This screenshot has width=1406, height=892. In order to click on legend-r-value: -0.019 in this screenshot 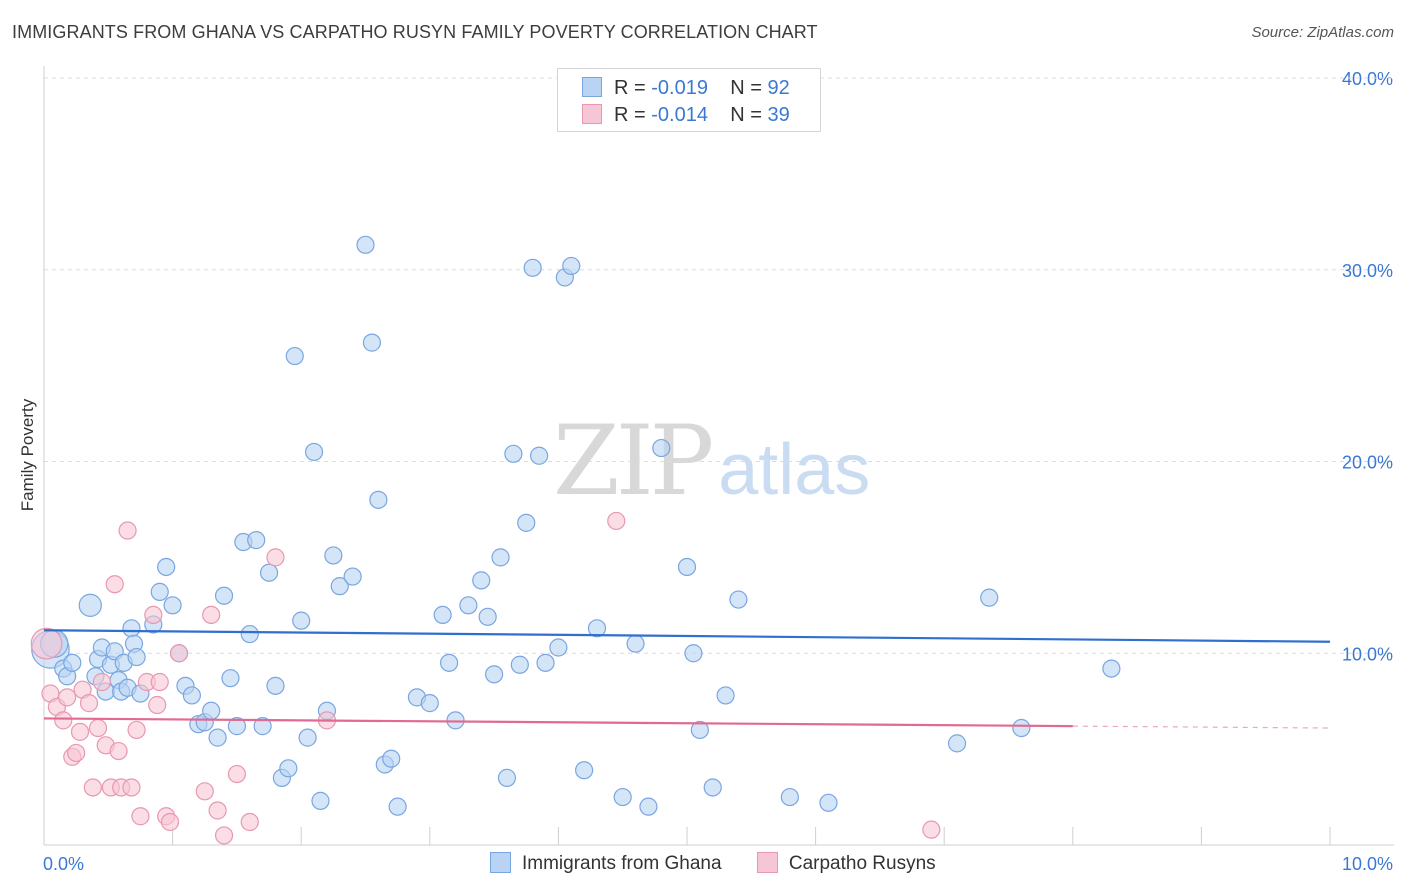, I will do `click(679, 88)`.